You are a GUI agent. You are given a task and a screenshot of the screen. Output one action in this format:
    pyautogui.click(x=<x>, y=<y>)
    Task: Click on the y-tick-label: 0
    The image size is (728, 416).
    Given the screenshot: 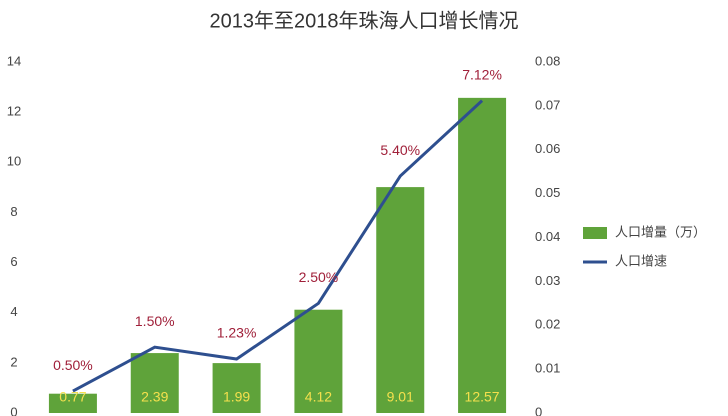 What is the action you would take?
    pyautogui.click(x=13, y=410)
    